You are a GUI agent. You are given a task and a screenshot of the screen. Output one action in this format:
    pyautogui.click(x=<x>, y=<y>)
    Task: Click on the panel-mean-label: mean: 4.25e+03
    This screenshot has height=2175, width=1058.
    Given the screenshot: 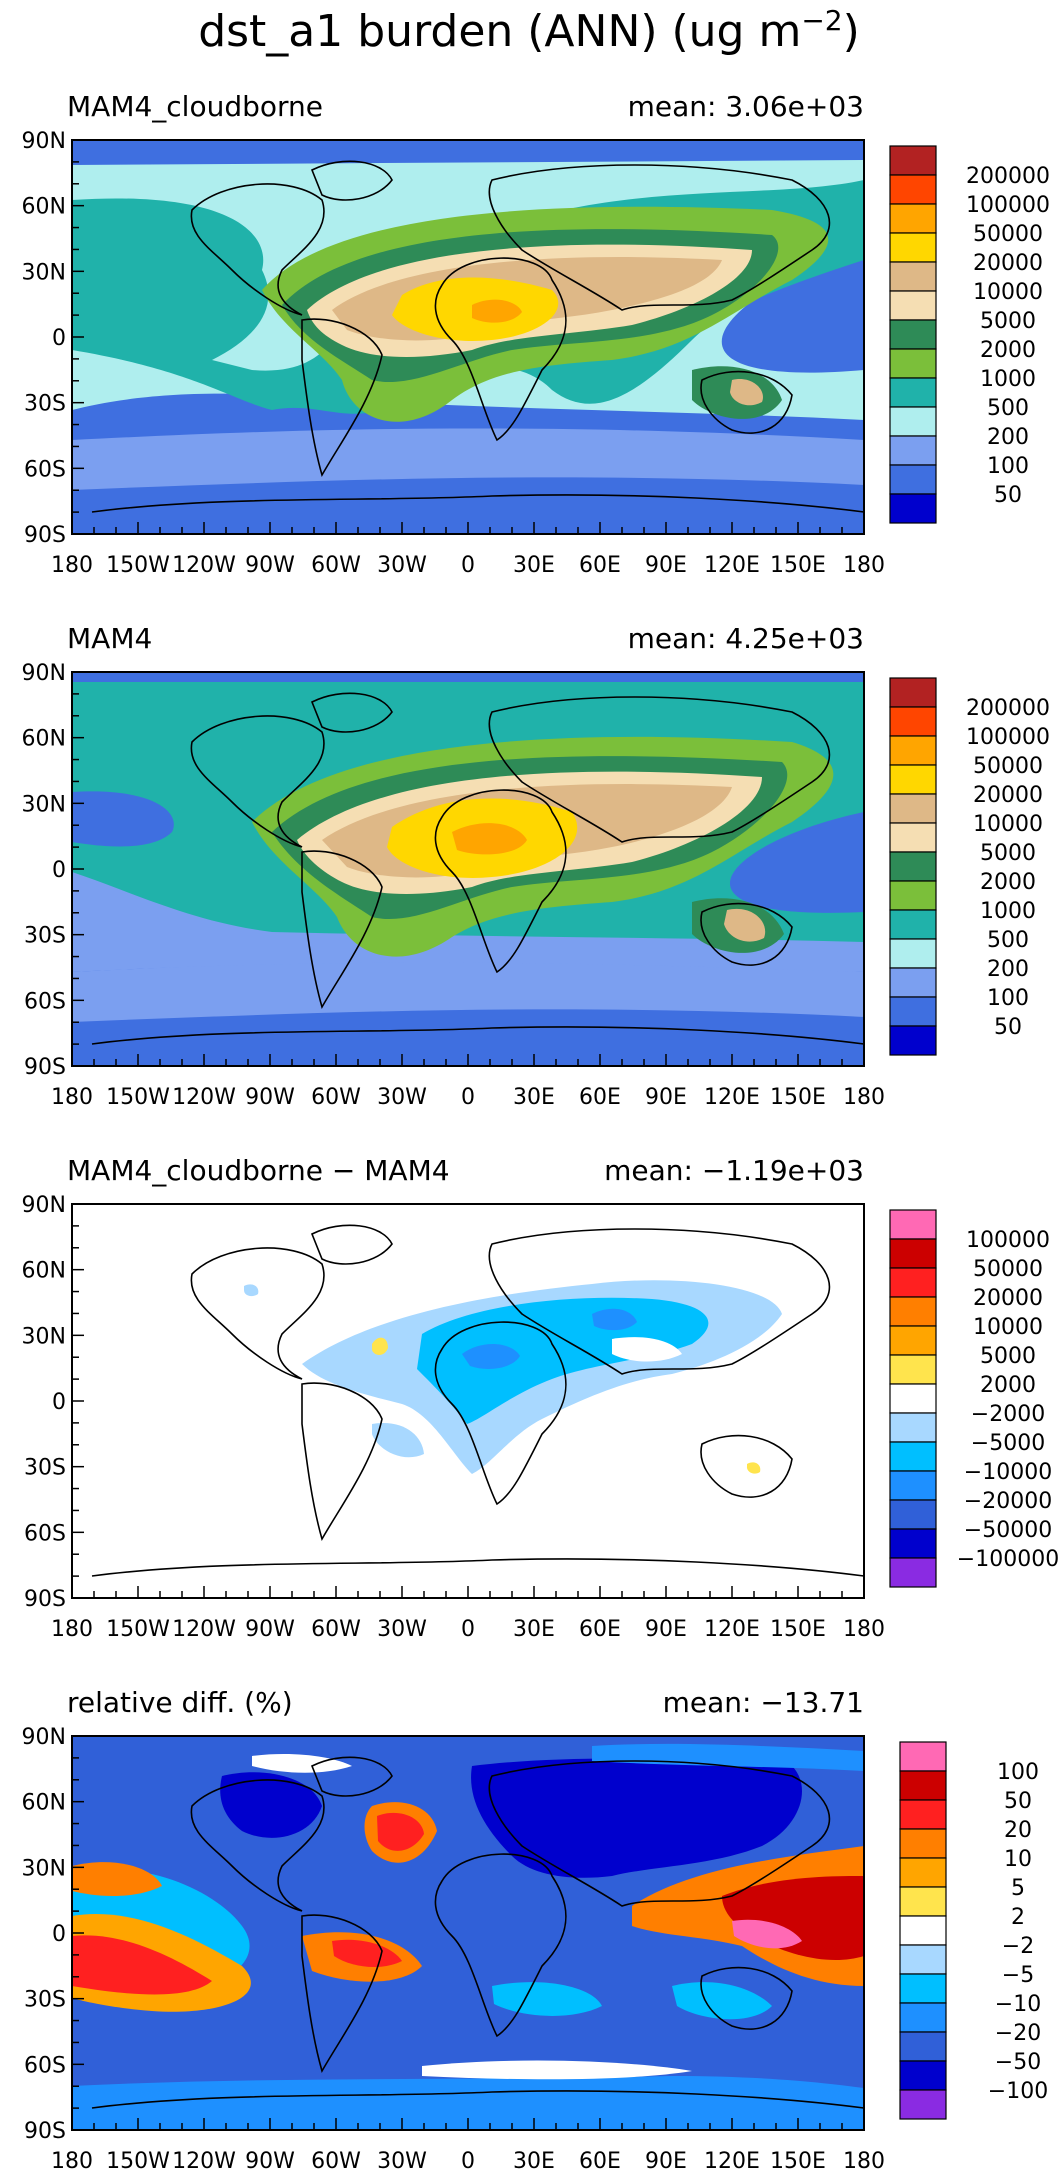 What is the action you would take?
    pyautogui.click(x=746, y=638)
    